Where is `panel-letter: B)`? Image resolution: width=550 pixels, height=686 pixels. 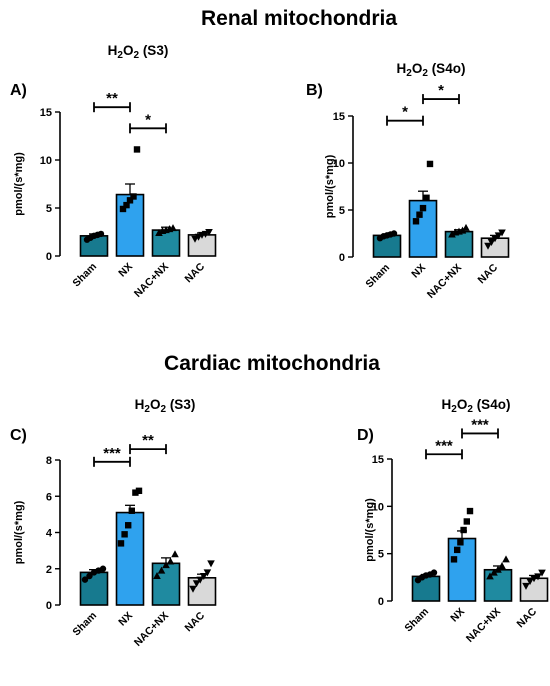
panel-letter: B) is located at coordinates (314, 90).